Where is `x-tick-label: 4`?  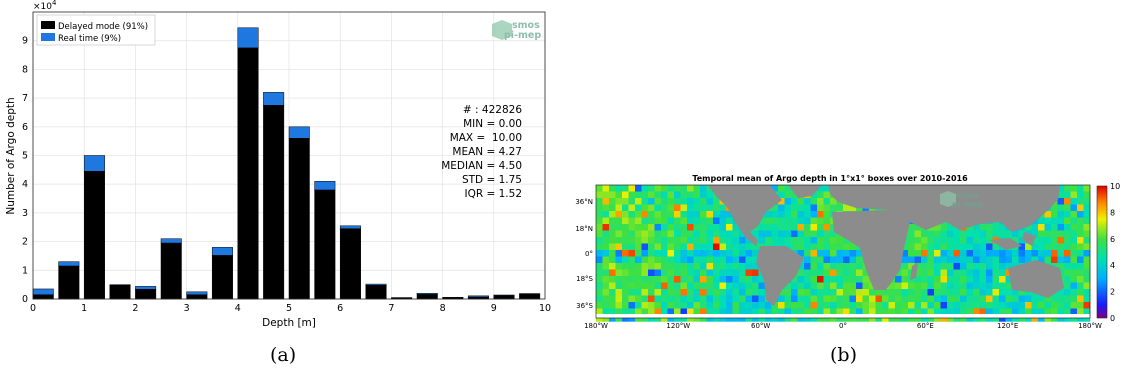
x-tick-label: 4 is located at coordinates (238, 308).